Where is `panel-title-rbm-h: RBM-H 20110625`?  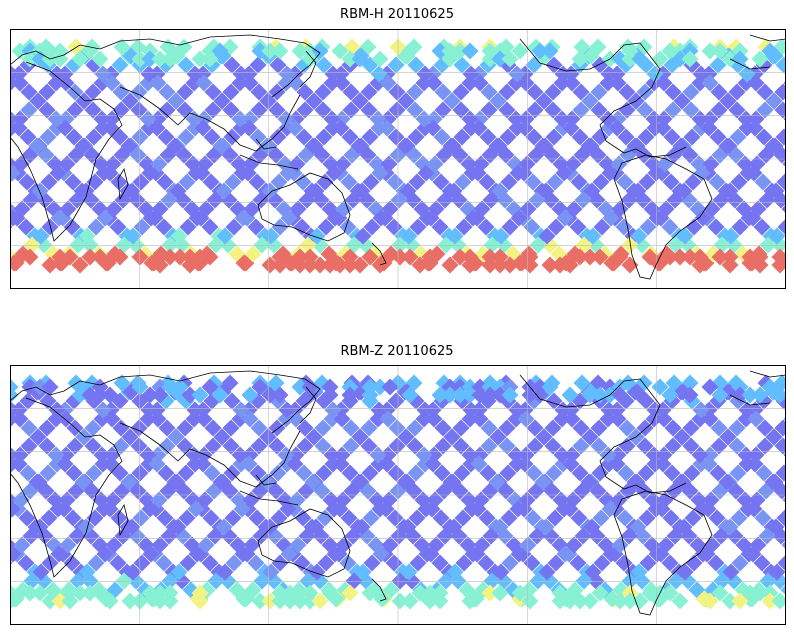
panel-title-rbm-h: RBM-H 20110625 is located at coordinates (397, 14).